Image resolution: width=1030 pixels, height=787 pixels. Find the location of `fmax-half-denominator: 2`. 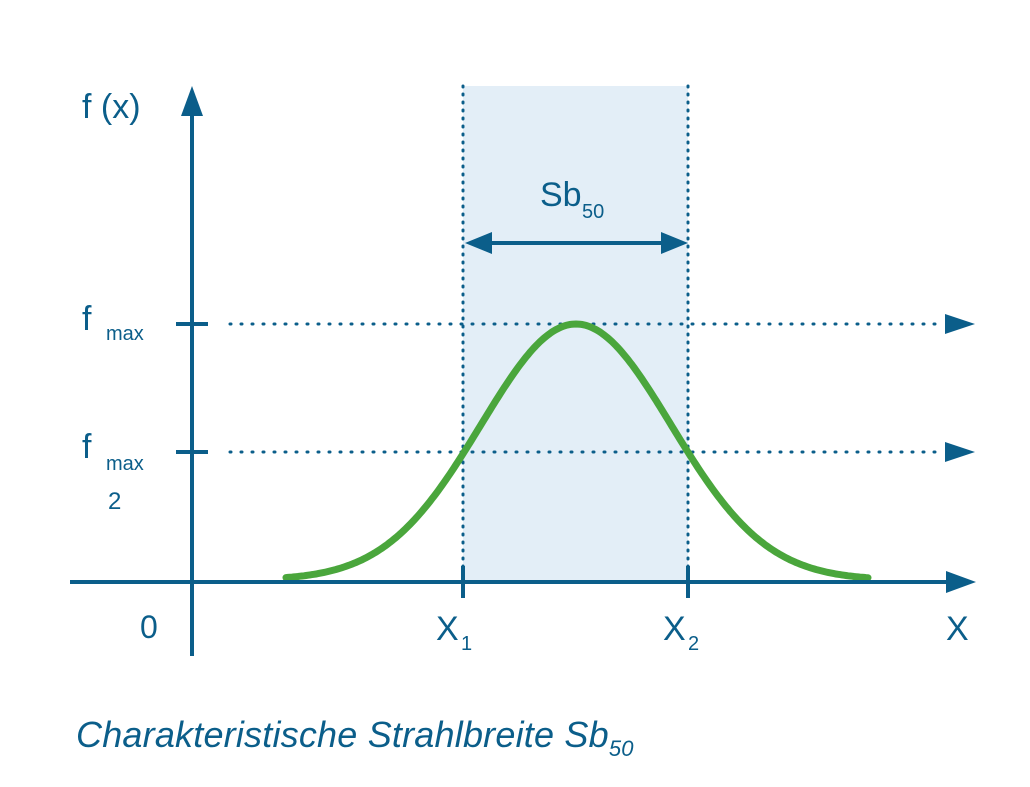

fmax-half-denominator: 2 is located at coordinates (114, 501).